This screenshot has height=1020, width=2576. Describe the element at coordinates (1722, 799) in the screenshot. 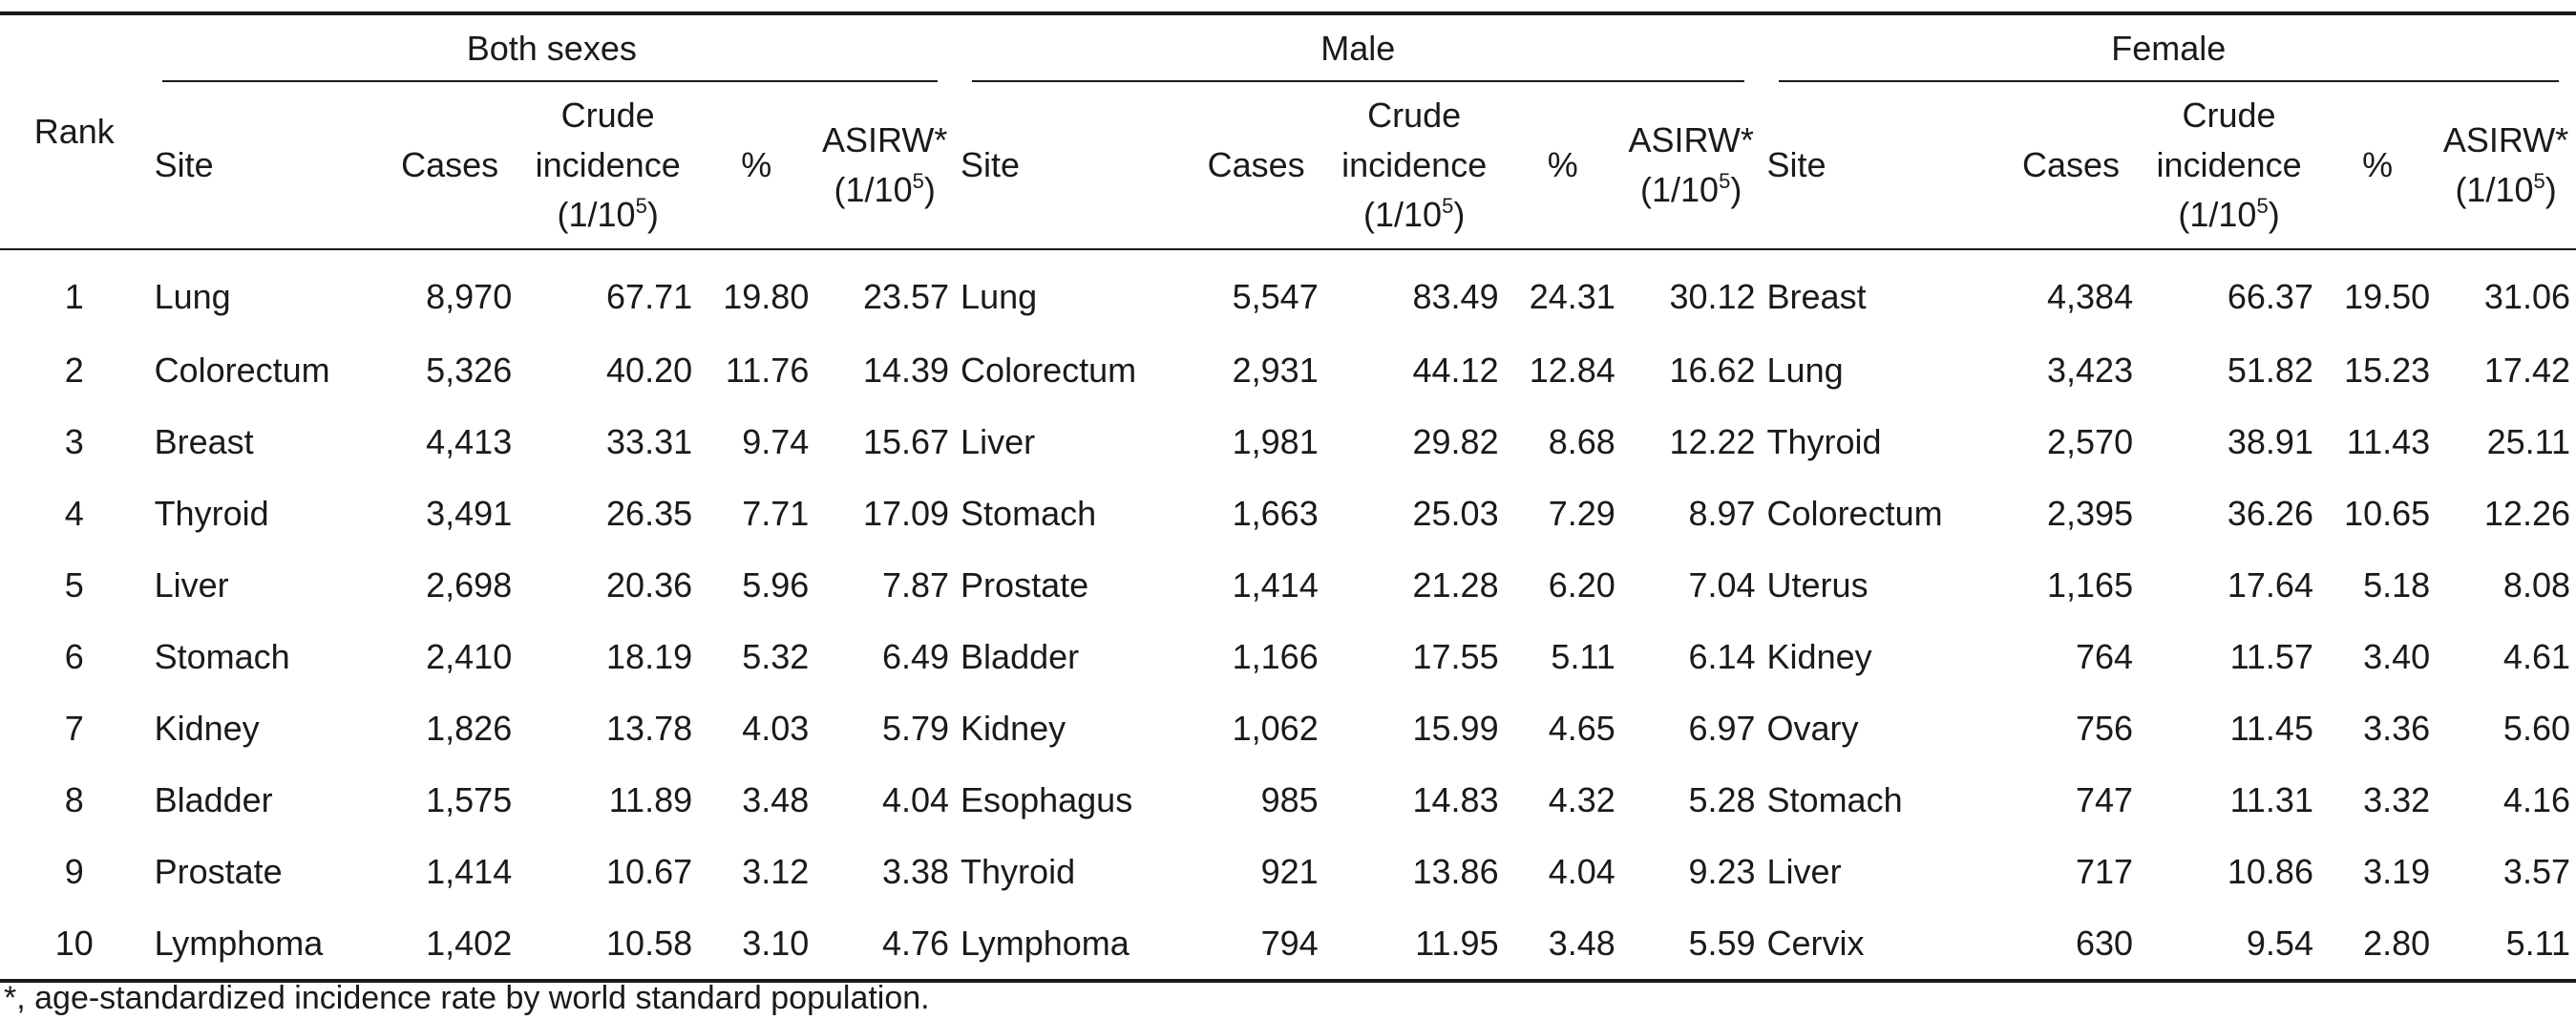

I see `asirw-cell: 5.28` at that location.